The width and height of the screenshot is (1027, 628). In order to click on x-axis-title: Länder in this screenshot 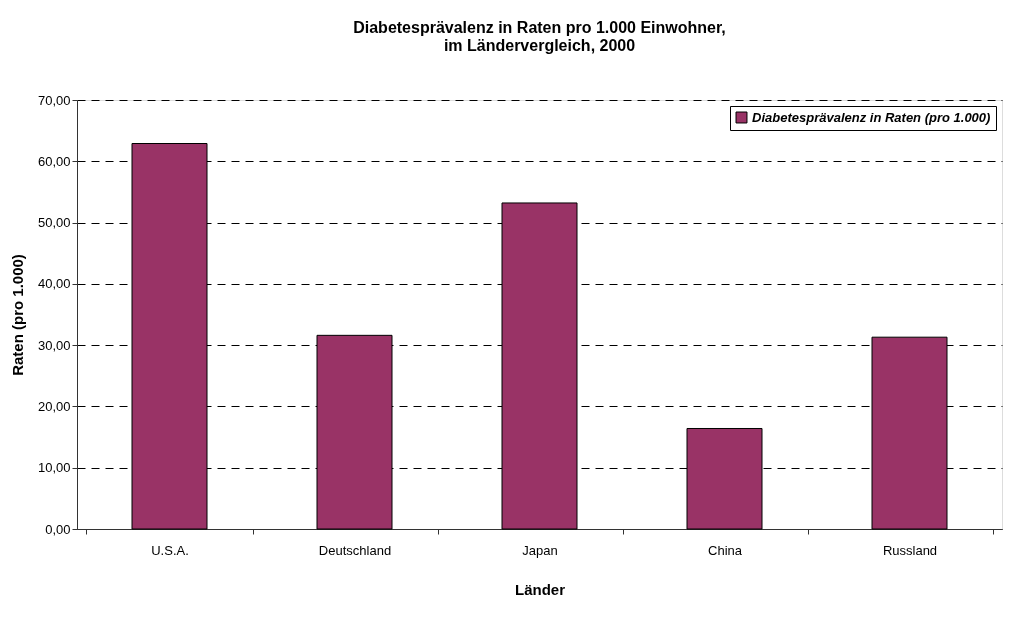, I will do `click(540, 589)`.